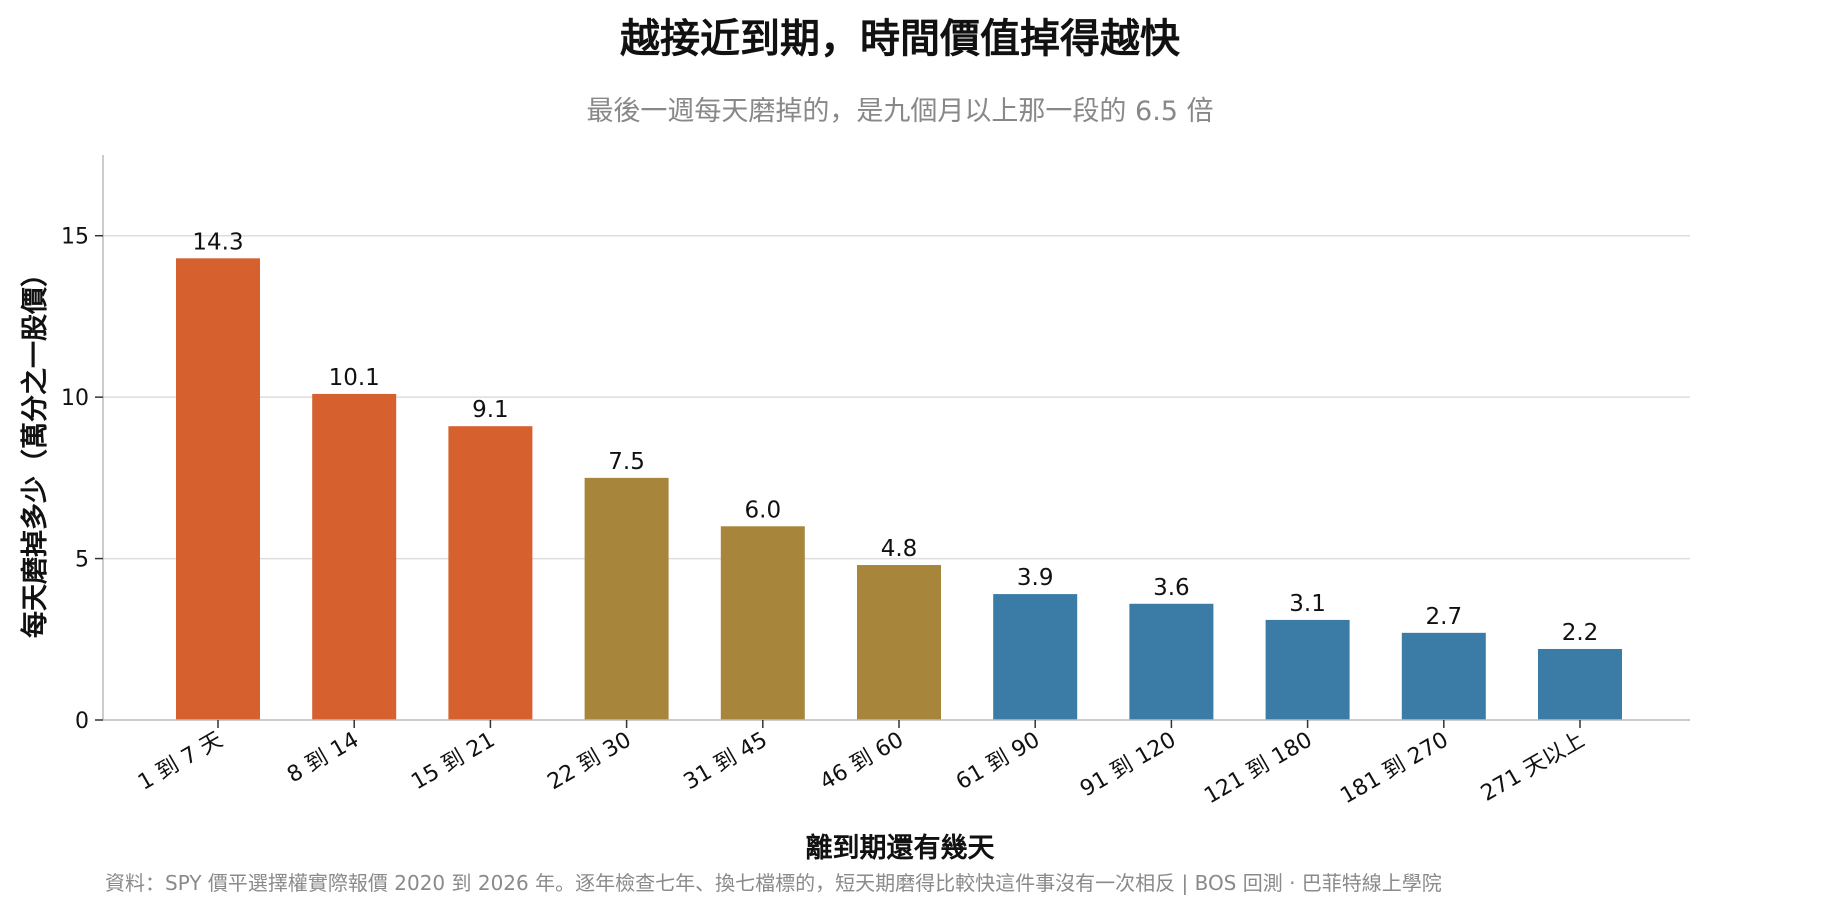 Image resolution: width=1838 pixels, height=910 pixels. Describe the element at coordinates (900, 39) in the screenshot. I see `chart-title: 越接近到期，時間價值掉得越快` at that location.